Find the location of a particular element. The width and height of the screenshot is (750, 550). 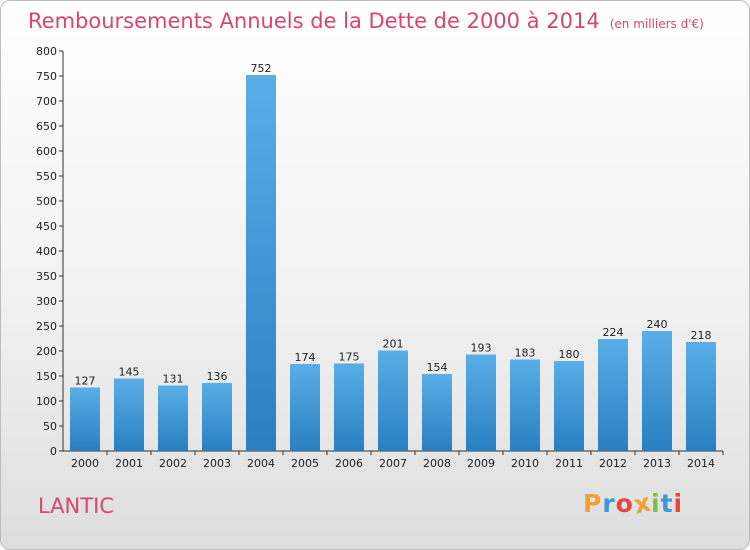

bar-2000 is located at coordinates (85, 419).